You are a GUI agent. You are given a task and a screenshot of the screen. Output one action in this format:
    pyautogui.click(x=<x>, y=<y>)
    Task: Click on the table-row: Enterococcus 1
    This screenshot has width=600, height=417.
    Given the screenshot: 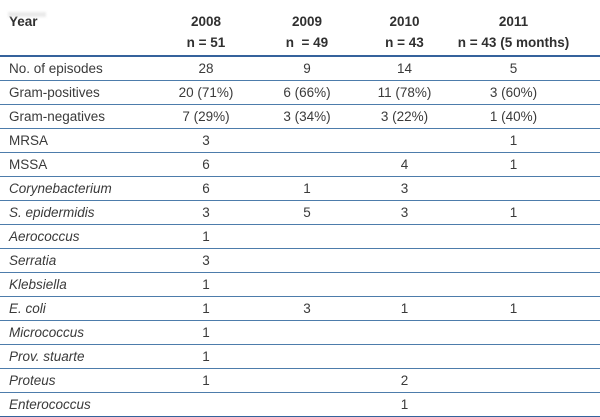 What is the action you would take?
    pyautogui.click(x=300, y=404)
    